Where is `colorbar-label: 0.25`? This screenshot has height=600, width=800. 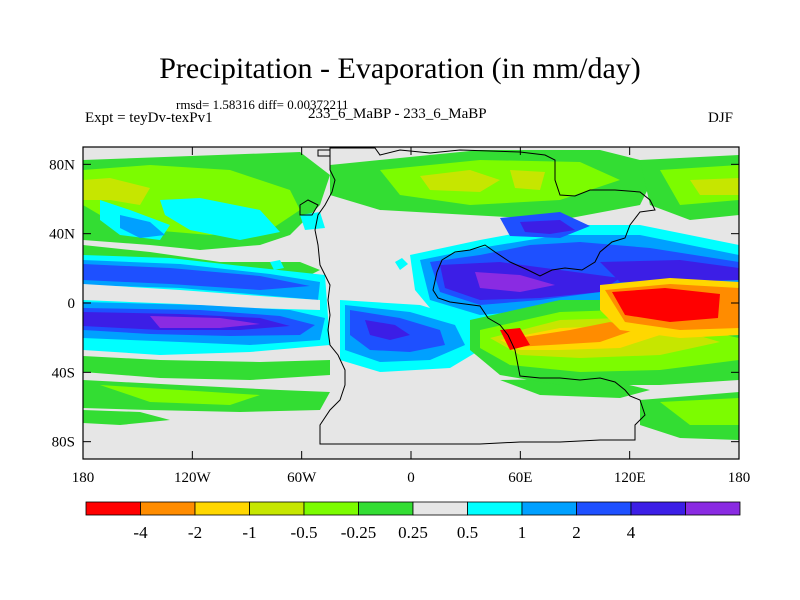 colorbar-label: 0.25 is located at coordinates (413, 532).